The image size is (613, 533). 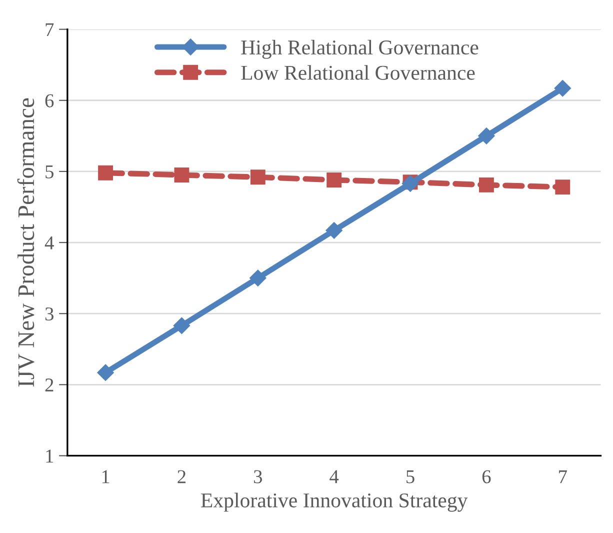 What do you see at coordinates (334, 477) in the screenshot?
I see `x-tick-label: 4` at bounding box center [334, 477].